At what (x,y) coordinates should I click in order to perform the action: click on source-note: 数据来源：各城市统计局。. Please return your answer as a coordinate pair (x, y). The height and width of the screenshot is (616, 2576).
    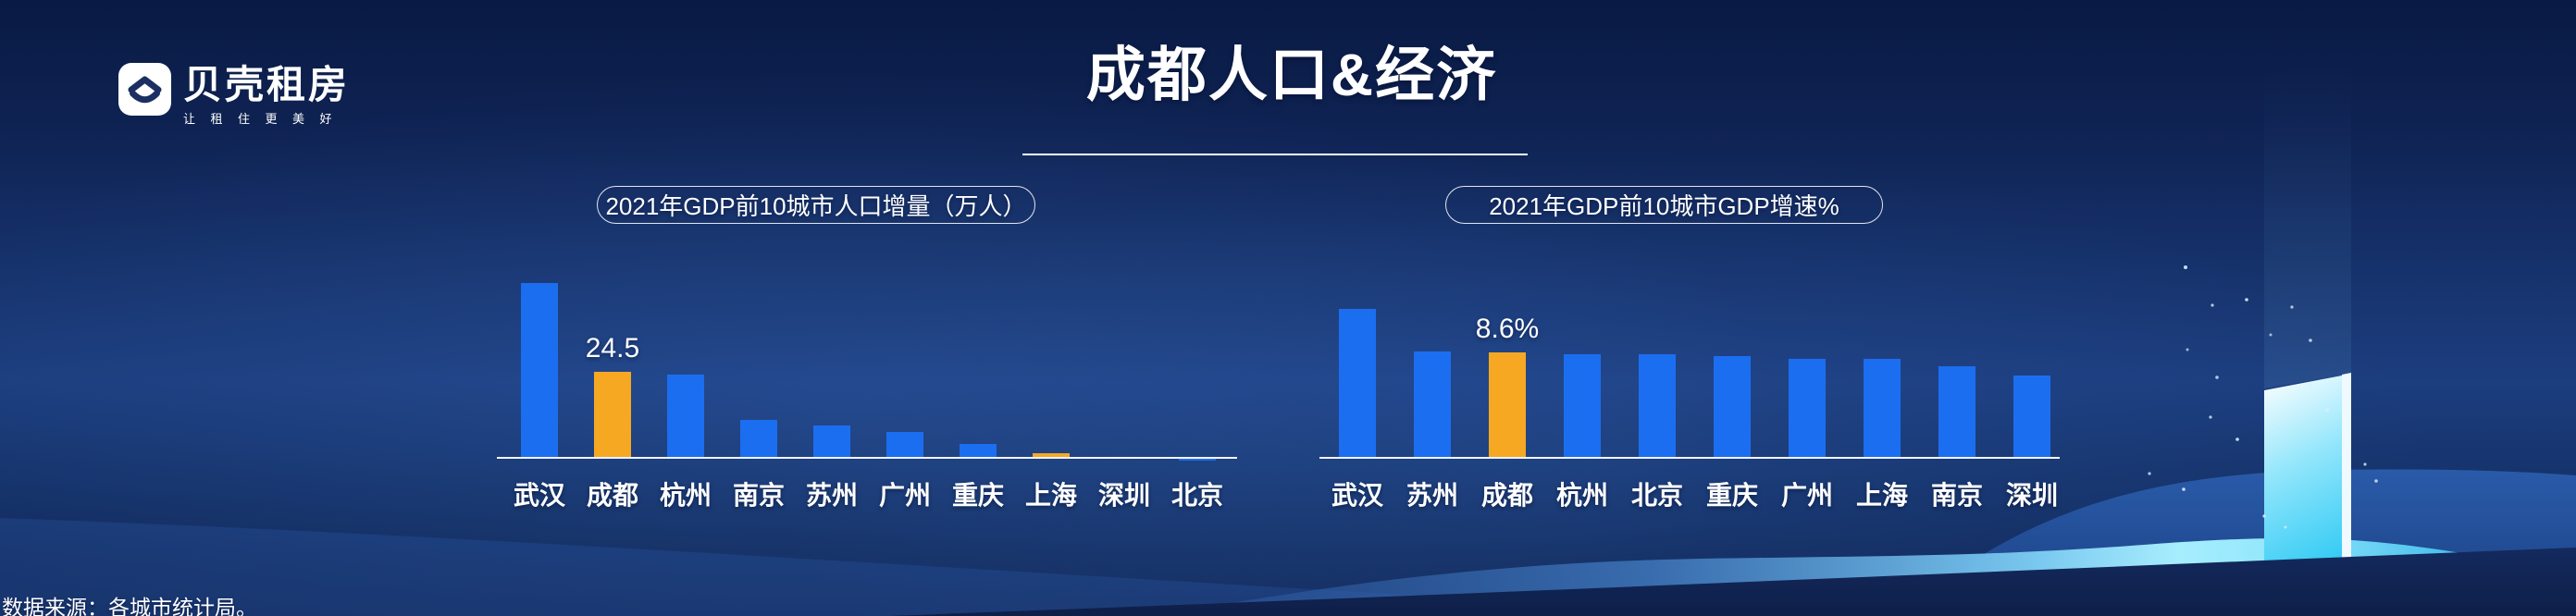
    Looking at the image, I should click on (129, 606).